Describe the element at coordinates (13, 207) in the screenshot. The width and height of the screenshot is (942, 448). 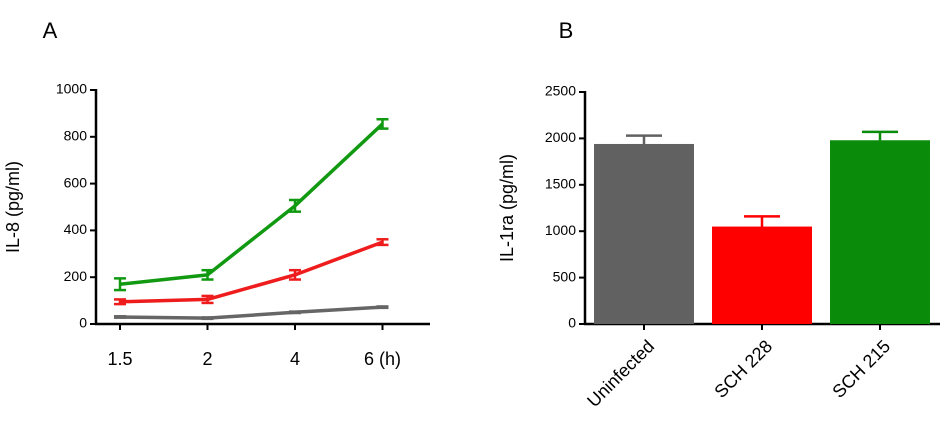
I see `y-axis-label: IL-8 (pg/ml)` at that location.